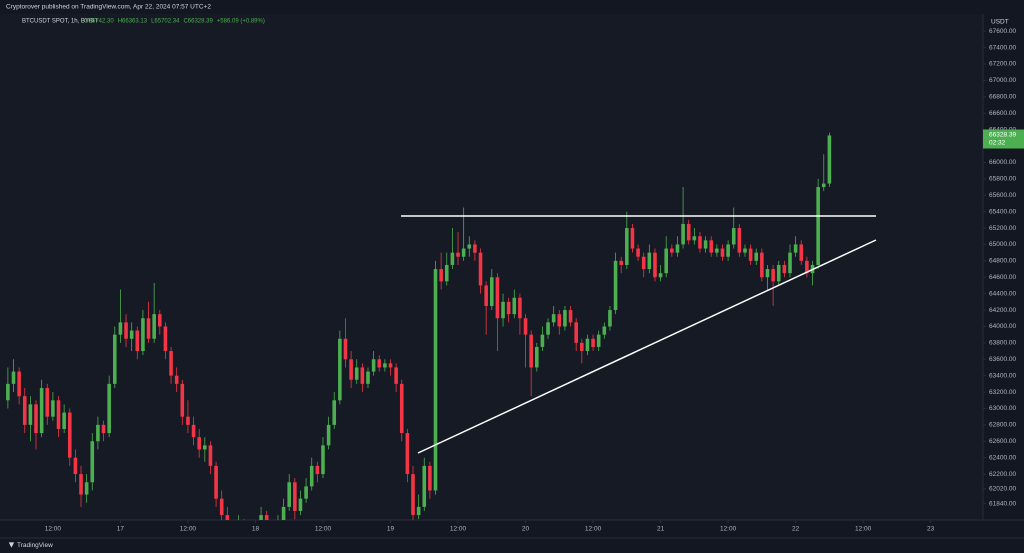  Describe the element at coordinates (1002, 425) in the screenshot. I see `y-tick-label: 62800.00` at that location.